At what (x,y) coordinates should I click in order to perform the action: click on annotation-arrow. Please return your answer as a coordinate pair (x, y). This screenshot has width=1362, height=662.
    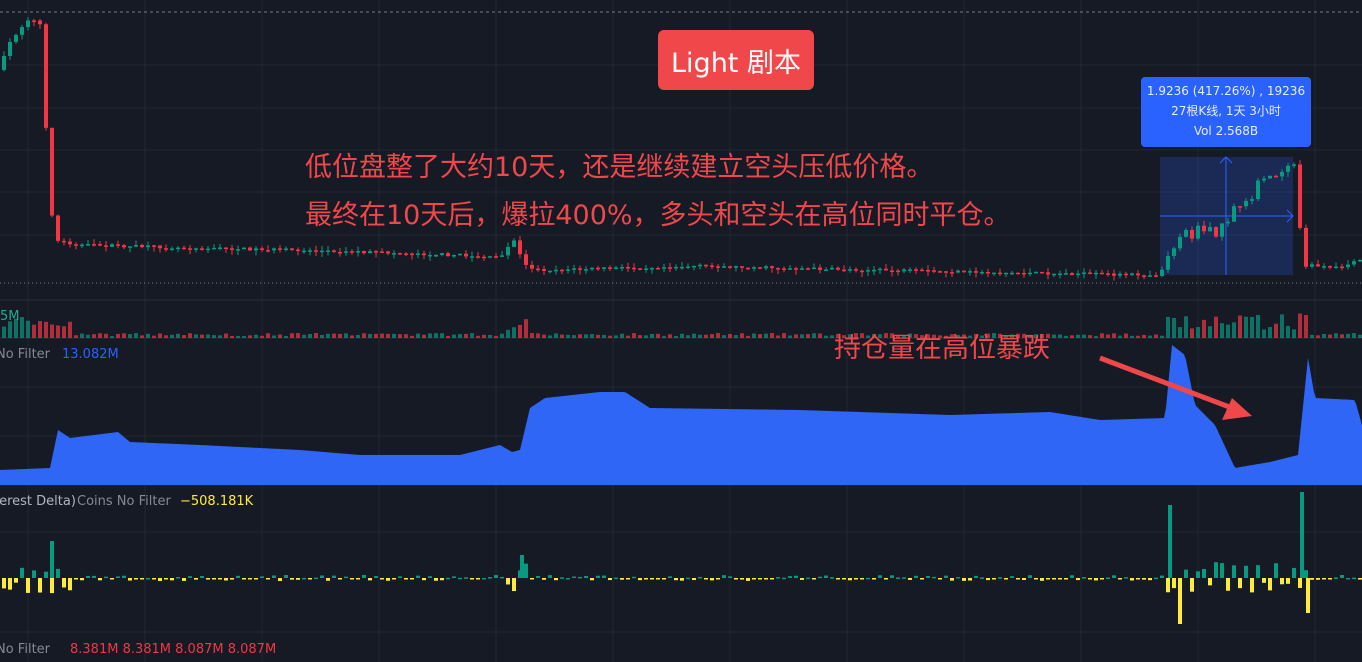
    Looking at the image, I should click on (1166, 383).